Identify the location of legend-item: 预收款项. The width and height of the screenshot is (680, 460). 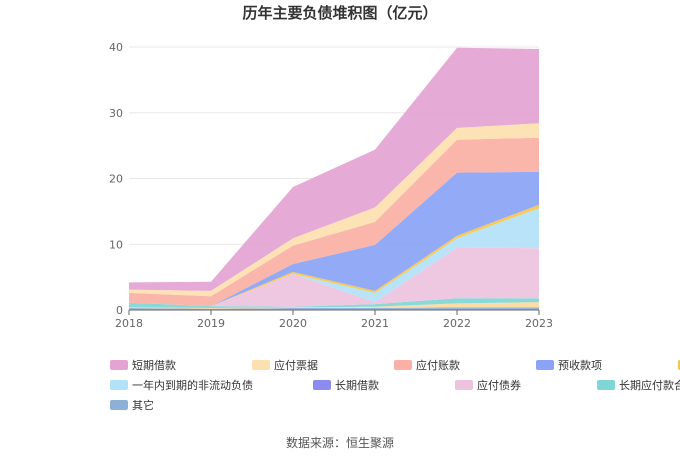
(569, 365).